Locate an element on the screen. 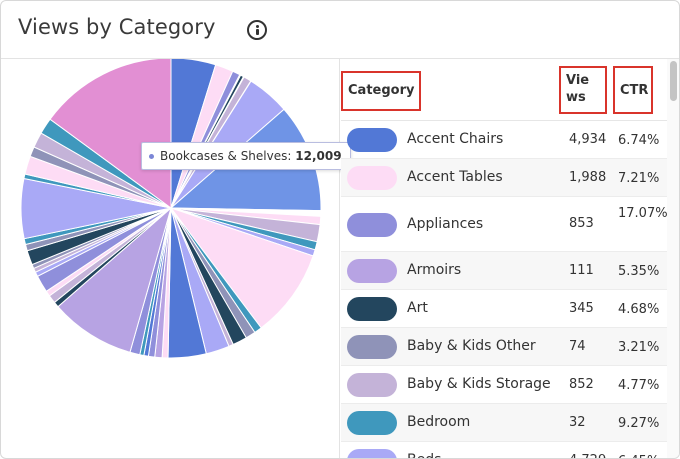 The image size is (680, 459). category-name: Armoirs is located at coordinates (434, 270).